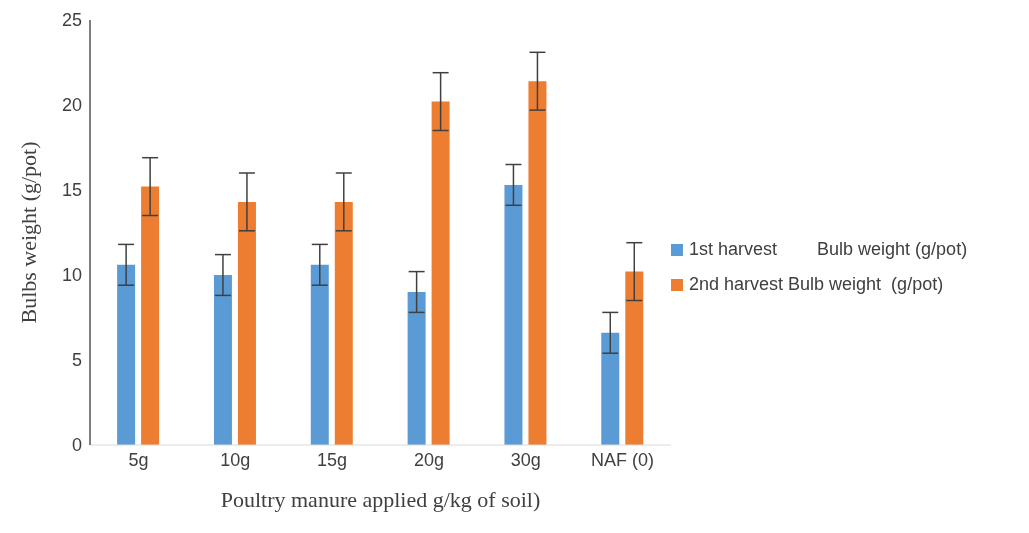  I want to click on x-tick-label: 15g, so click(332, 459).